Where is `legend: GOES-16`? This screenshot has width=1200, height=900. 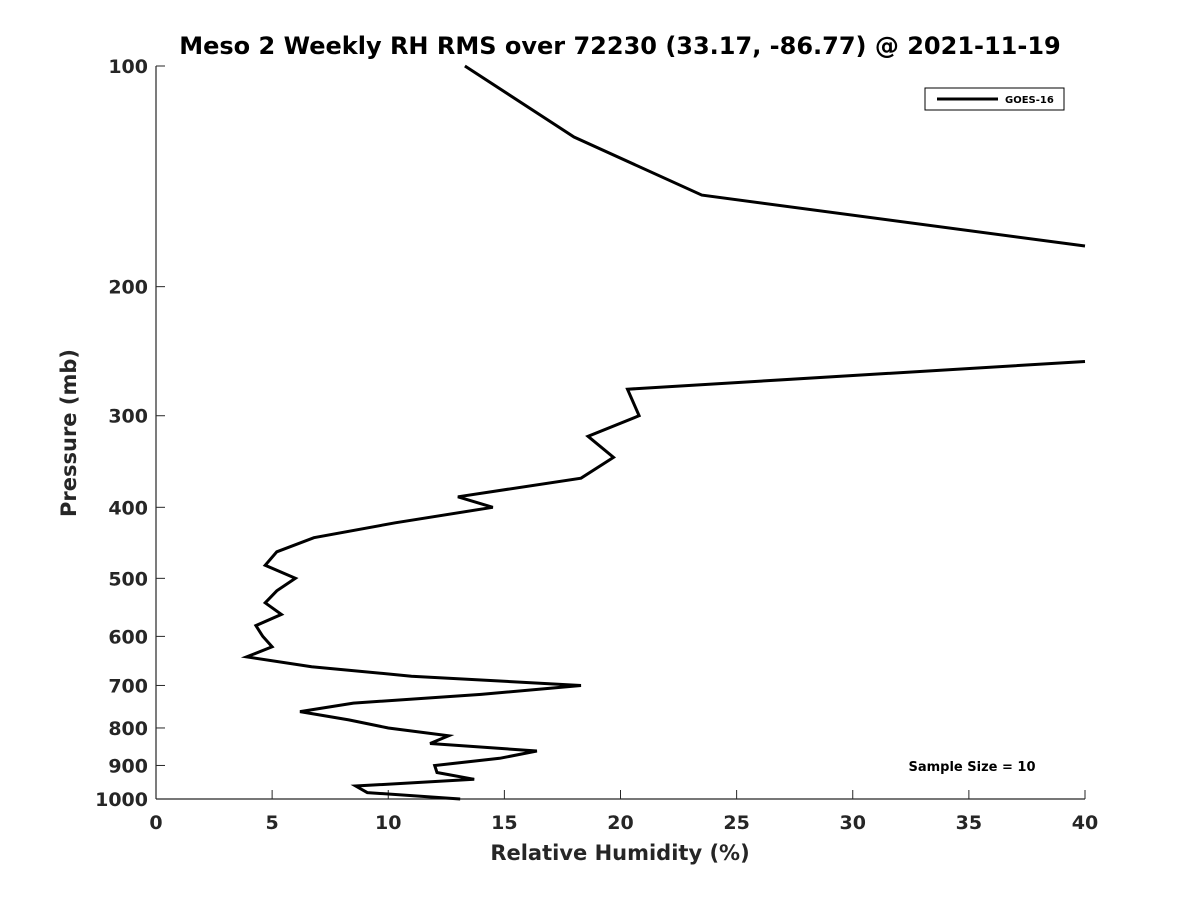
legend: GOES-16 is located at coordinates (994, 99).